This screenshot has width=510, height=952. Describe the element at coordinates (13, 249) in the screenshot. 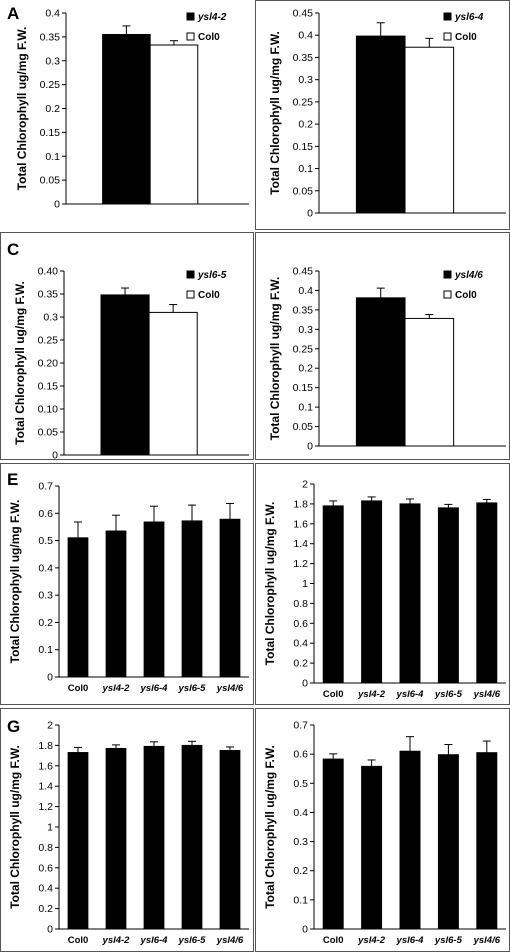

I see `panel-label: C` at that location.